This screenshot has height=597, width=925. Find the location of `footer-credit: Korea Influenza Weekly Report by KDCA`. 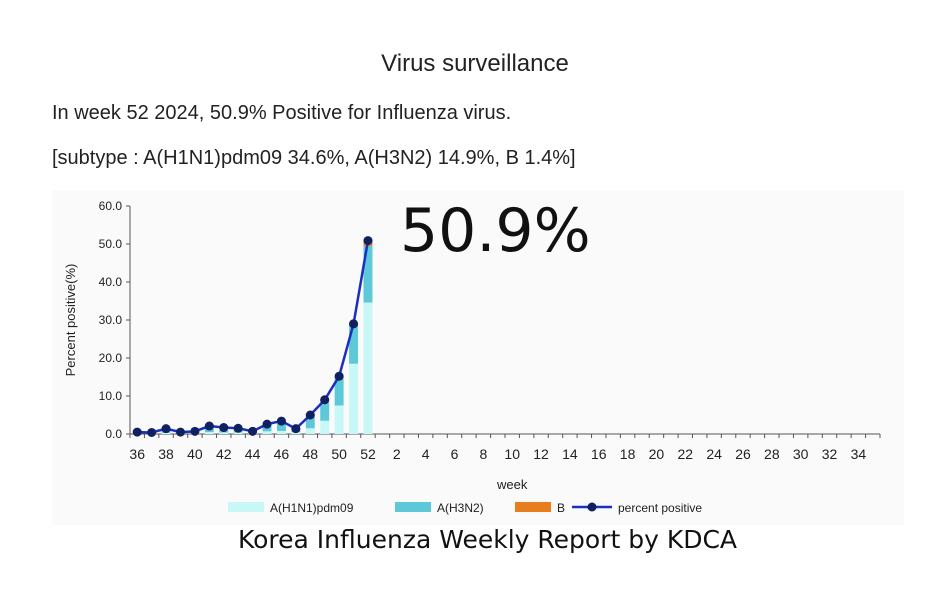

footer-credit: Korea Influenza Weekly Report by KDCA is located at coordinates (487, 539).